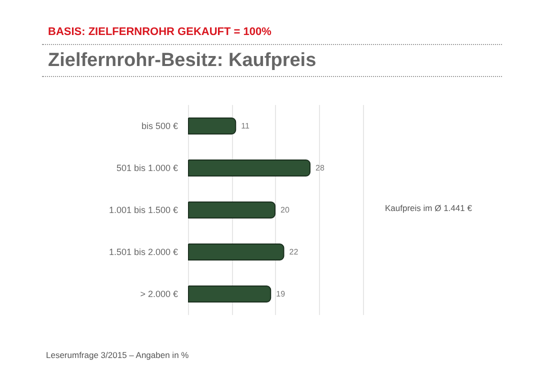 The height and width of the screenshot is (380, 541). What do you see at coordinates (159, 126) in the screenshot?
I see `y-tick-label: bis 500 €` at bounding box center [159, 126].